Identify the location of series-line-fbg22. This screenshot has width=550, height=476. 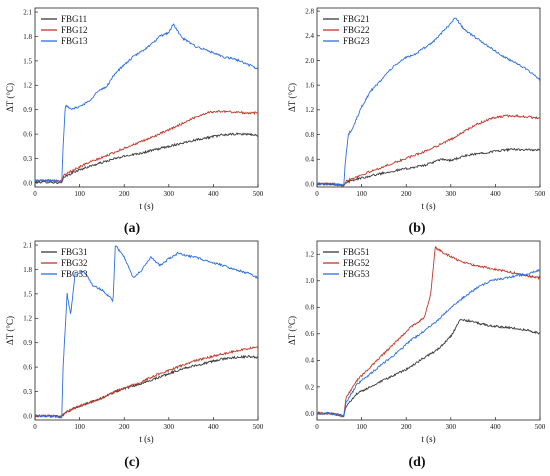
(428, 150).